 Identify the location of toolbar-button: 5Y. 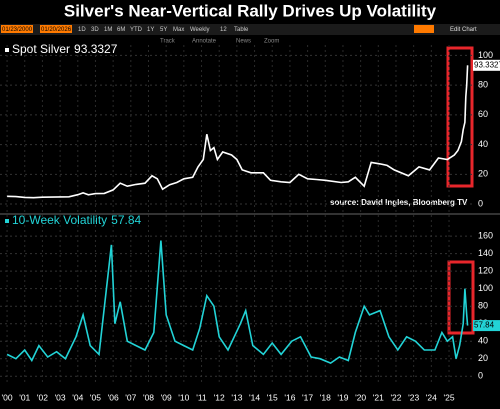
(163, 30).